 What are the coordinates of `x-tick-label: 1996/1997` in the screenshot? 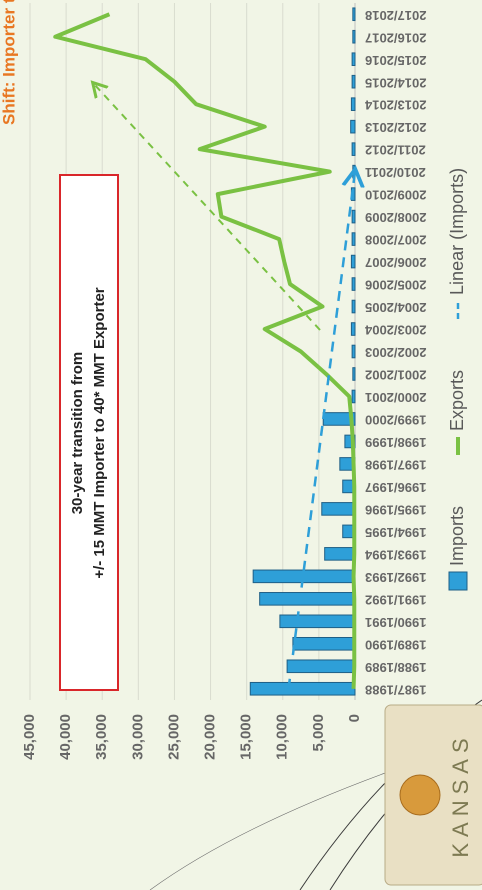 It's located at (395, 487).